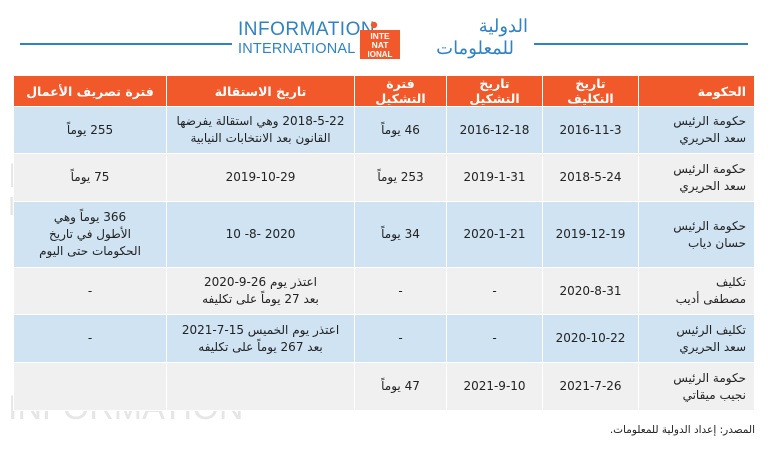 The width and height of the screenshot is (768, 452). What do you see at coordinates (90, 130) in the screenshot?
I see `cell-caretaker-period: 255 يوماً` at bounding box center [90, 130].